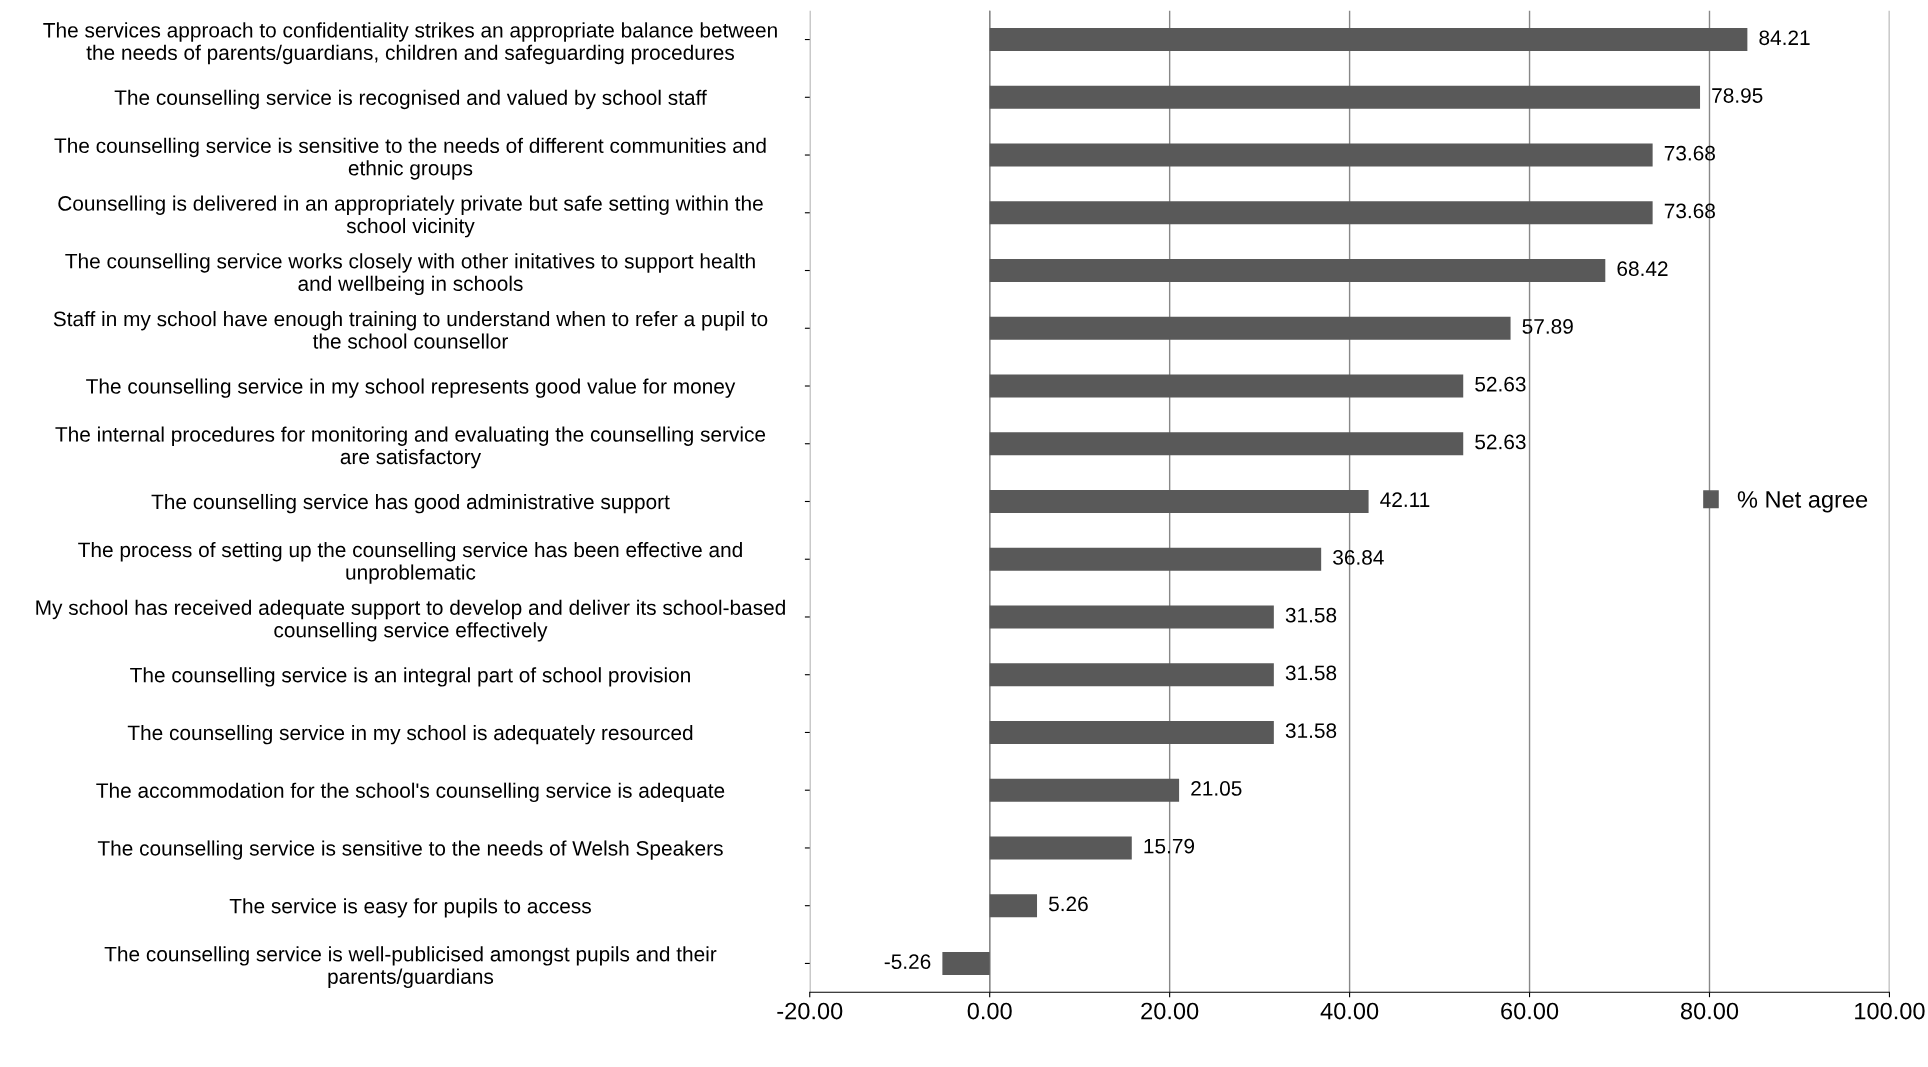 Image resolution: width=1928 pixels, height=1067 pixels. I want to click on y-tick-label: The counselling service in my school is adequately resourced, so click(410, 734).